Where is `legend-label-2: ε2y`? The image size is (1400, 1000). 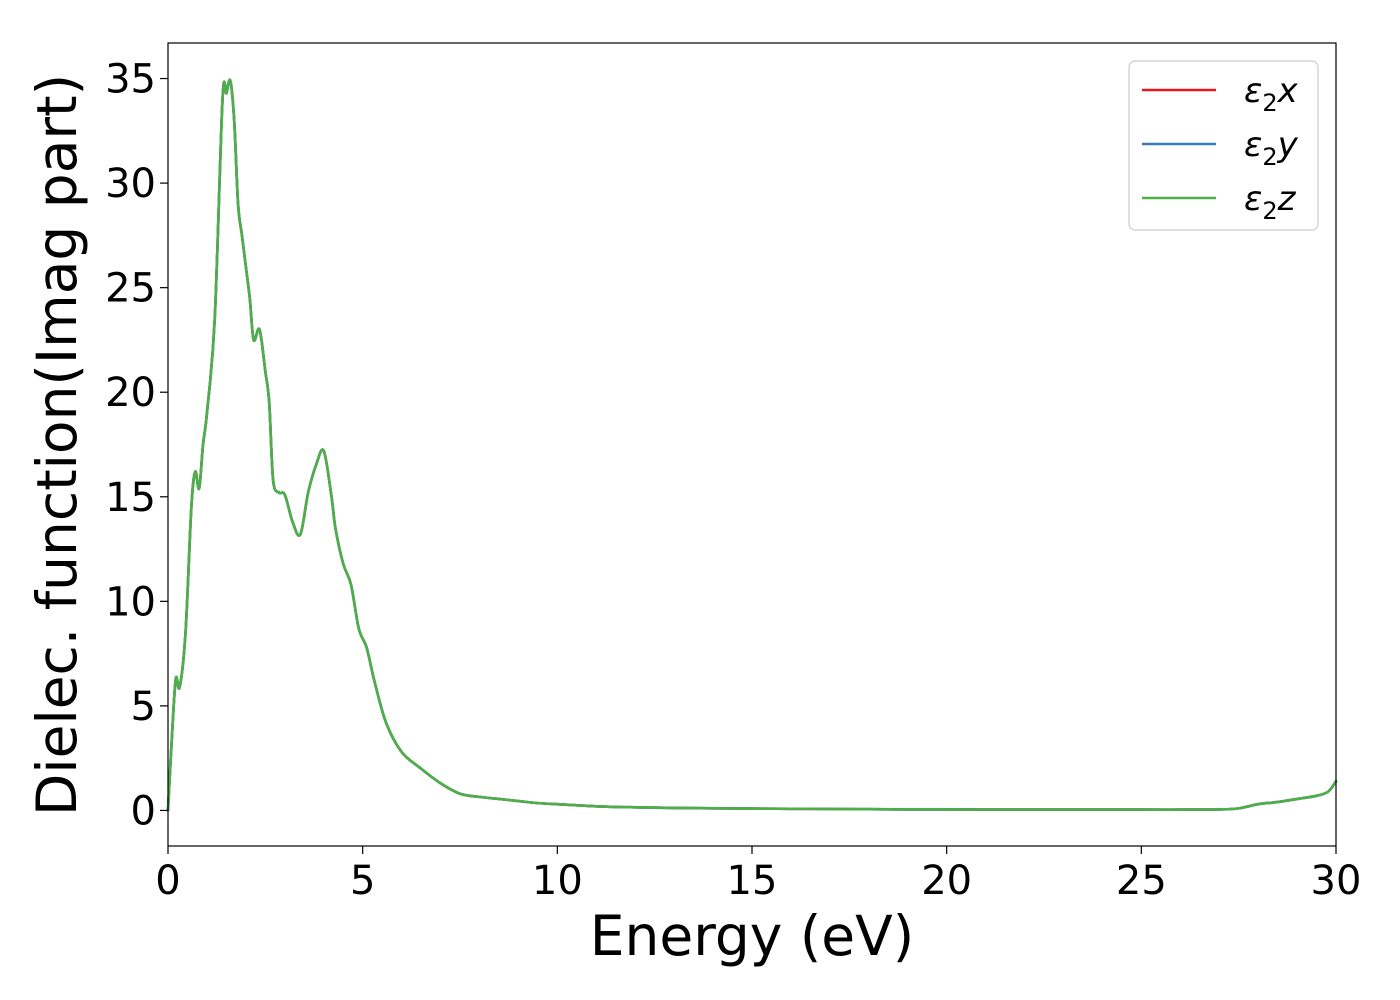
legend-label-2: ε2y is located at coordinates (1271, 148).